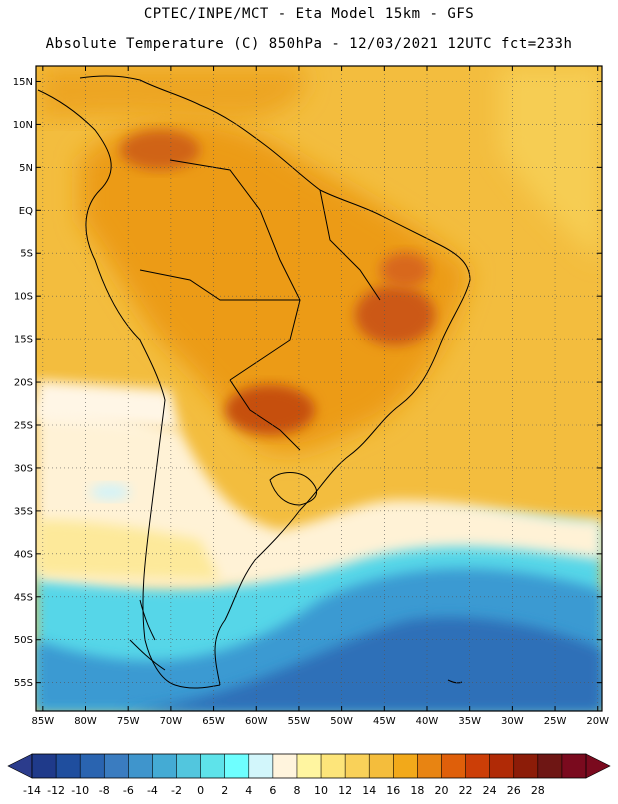  What do you see at coordinates (152, 790) in the screenshot?
I see `colorbar-label: -4` at bounding box center [152, 790].